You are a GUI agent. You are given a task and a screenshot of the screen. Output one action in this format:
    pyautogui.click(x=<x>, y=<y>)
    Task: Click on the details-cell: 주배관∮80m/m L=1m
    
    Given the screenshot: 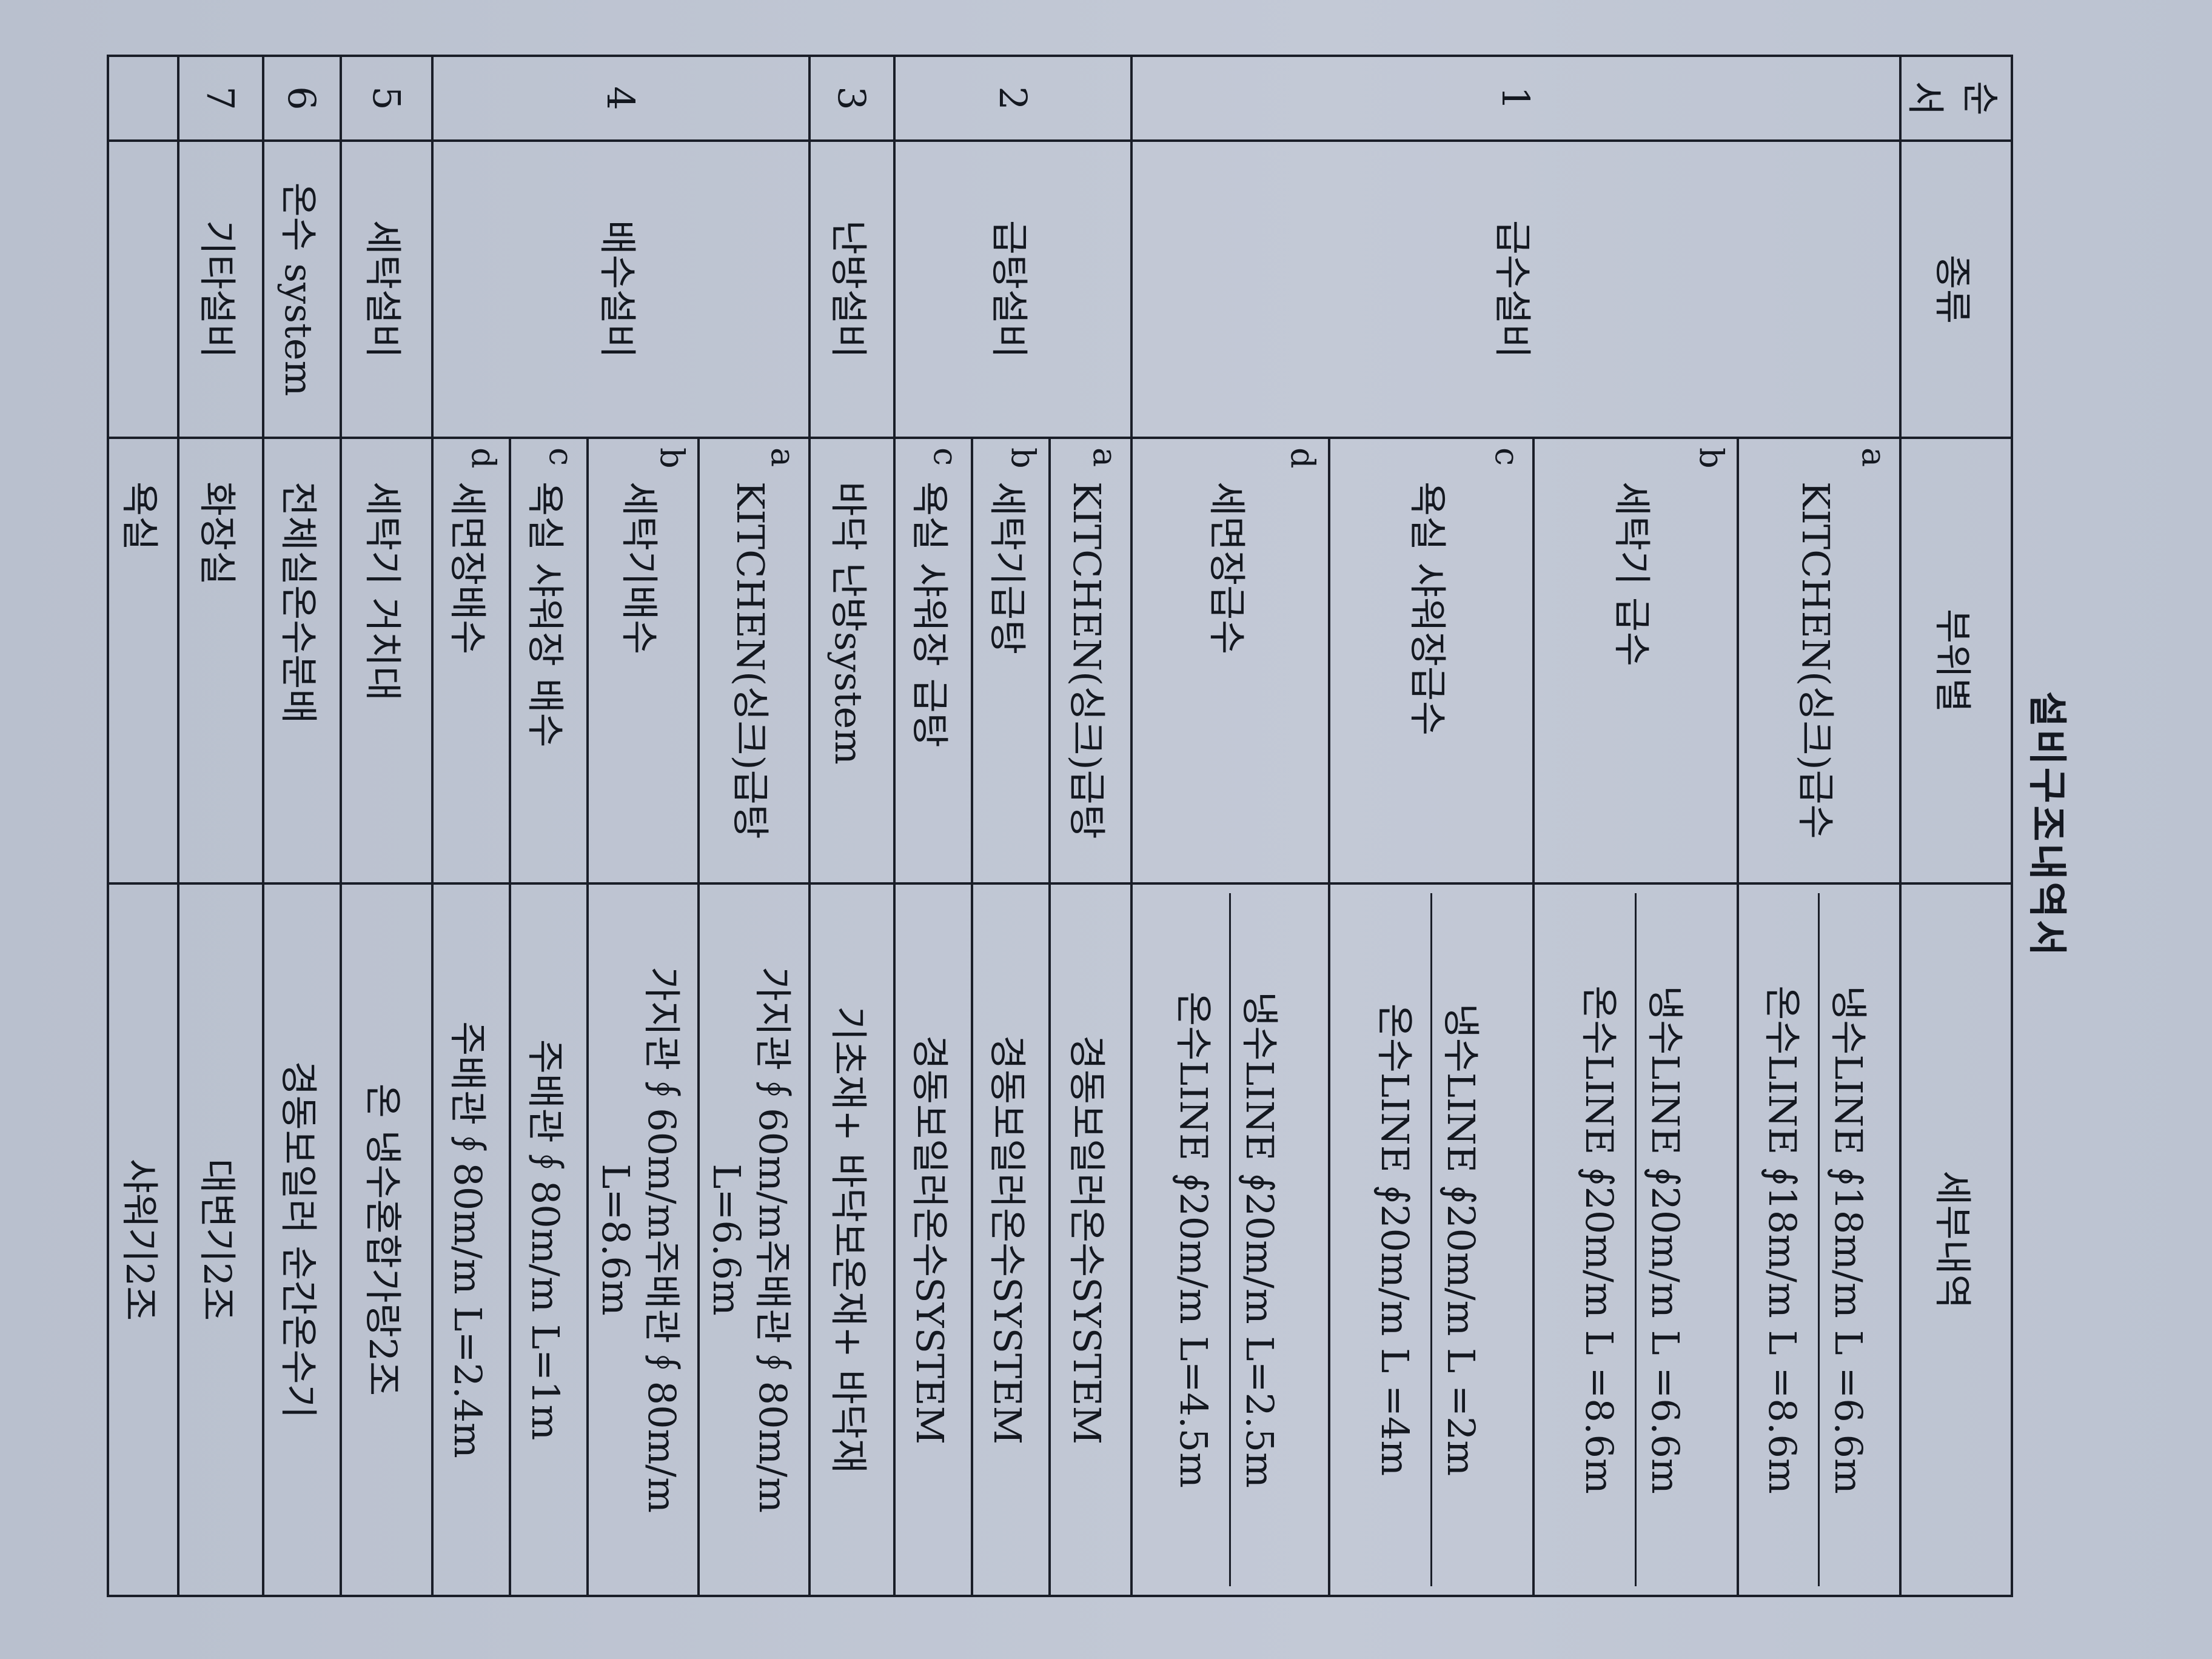 What is the action you would take?
    pyautogui.click(x=549, y=1239)
    